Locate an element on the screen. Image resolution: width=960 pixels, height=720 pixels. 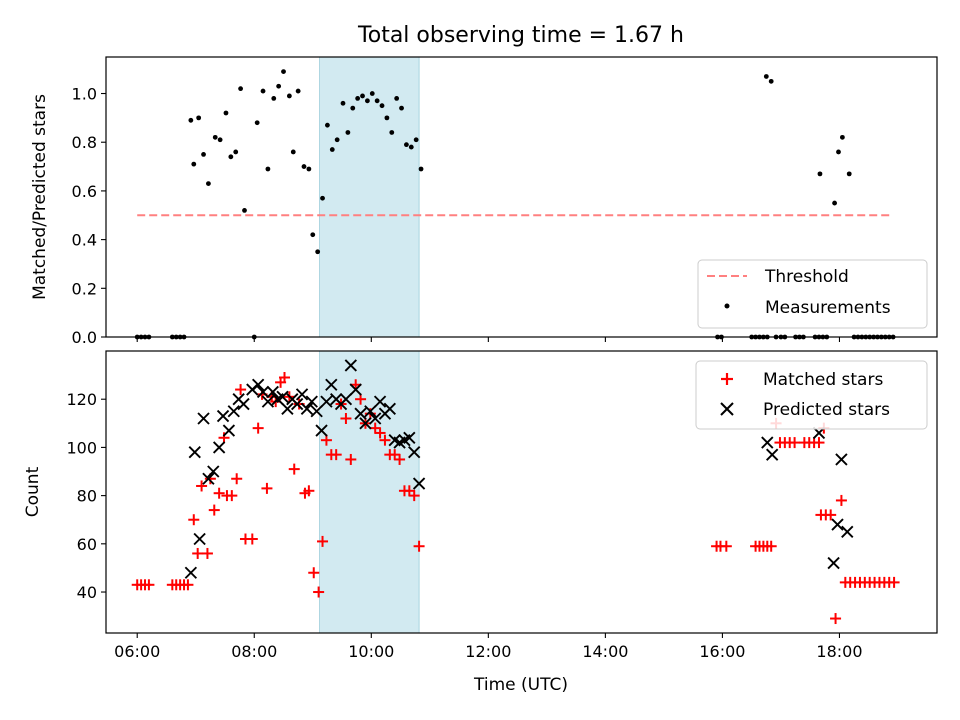
x-tick-label: 06:00 is located at coordinates (137, 651).